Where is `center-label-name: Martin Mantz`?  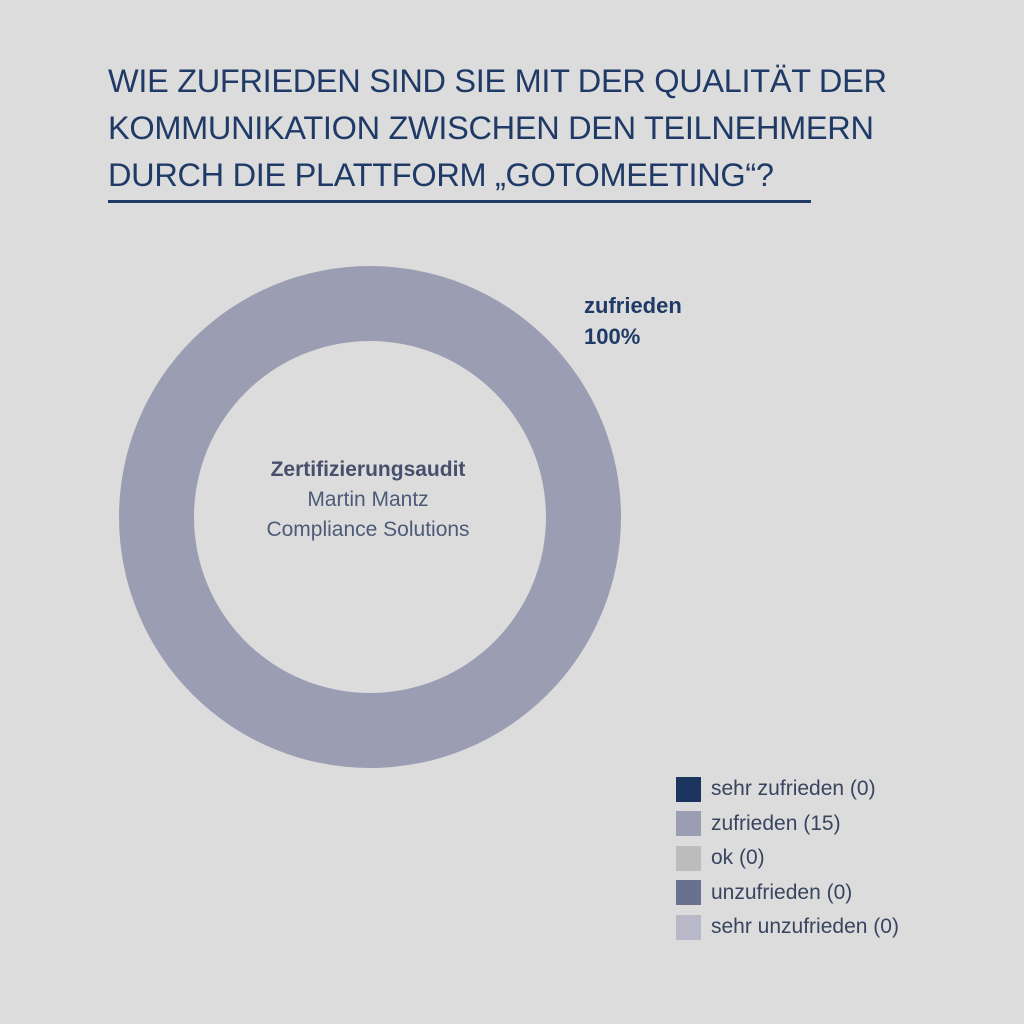
center-label-name: Martin Mantz is located at coordinates (368, 499).